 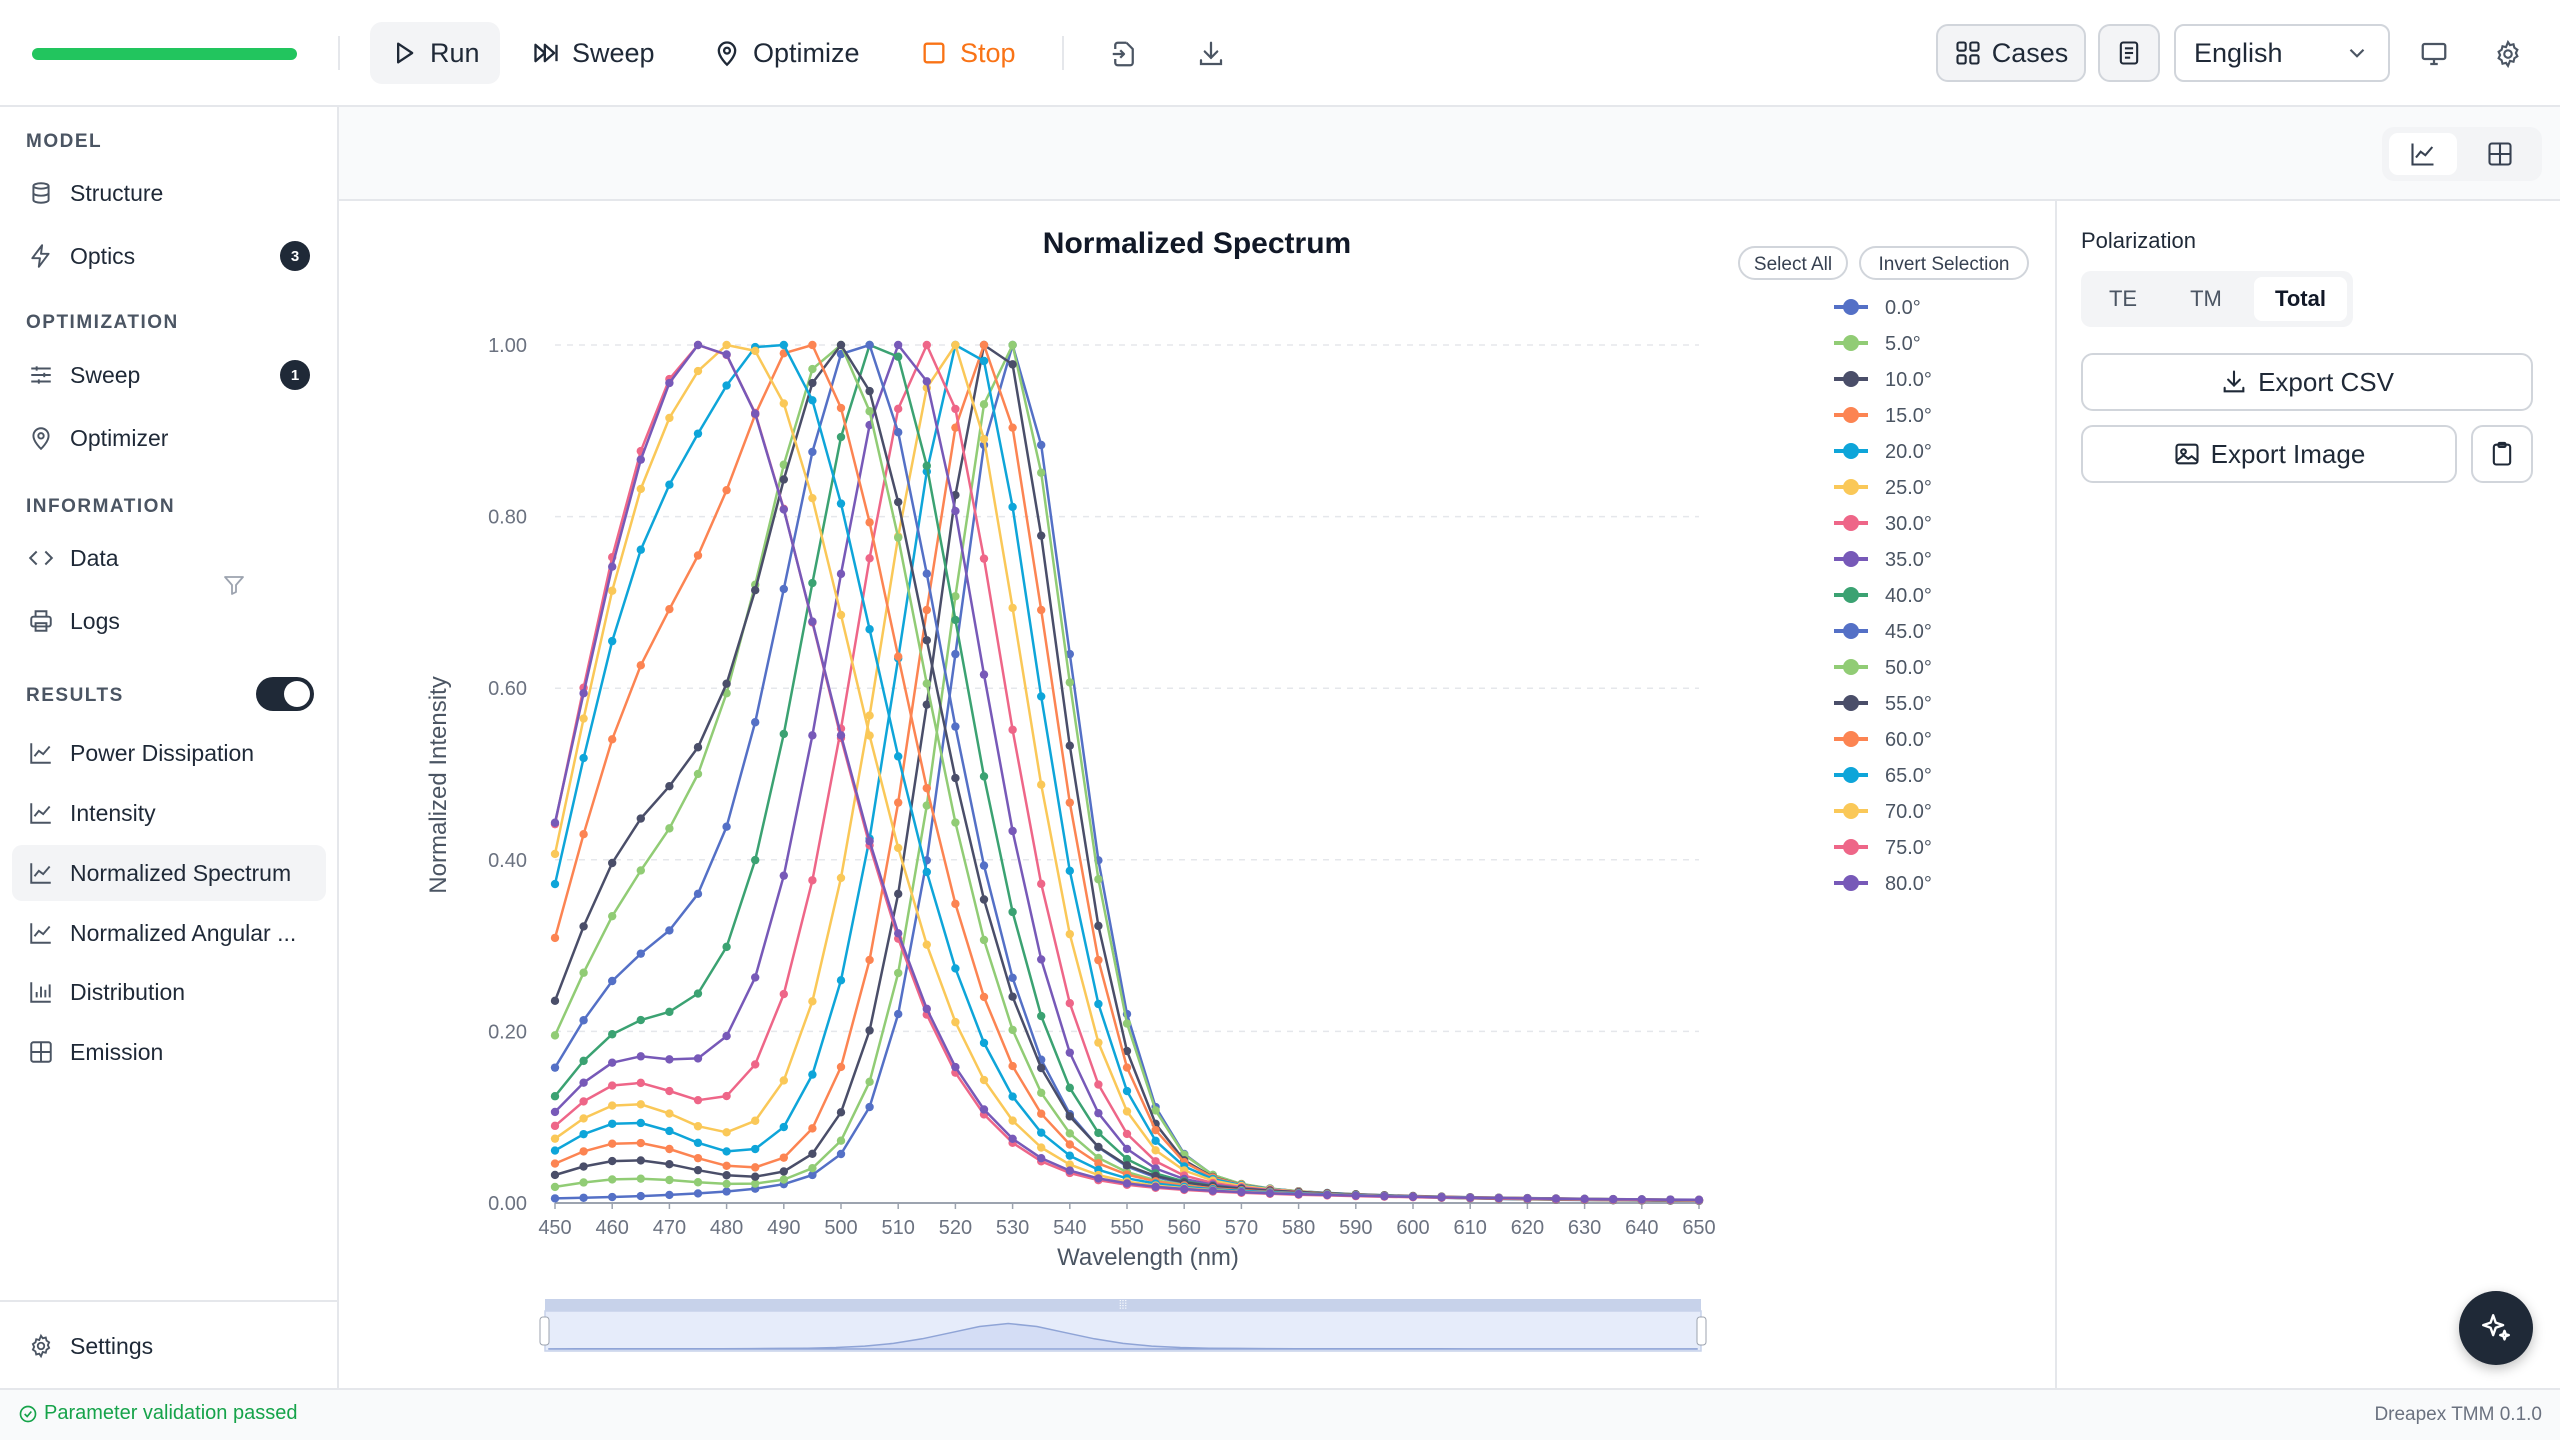 I want to click on legend-item: 80.0°, so click(x=1883, y=884).